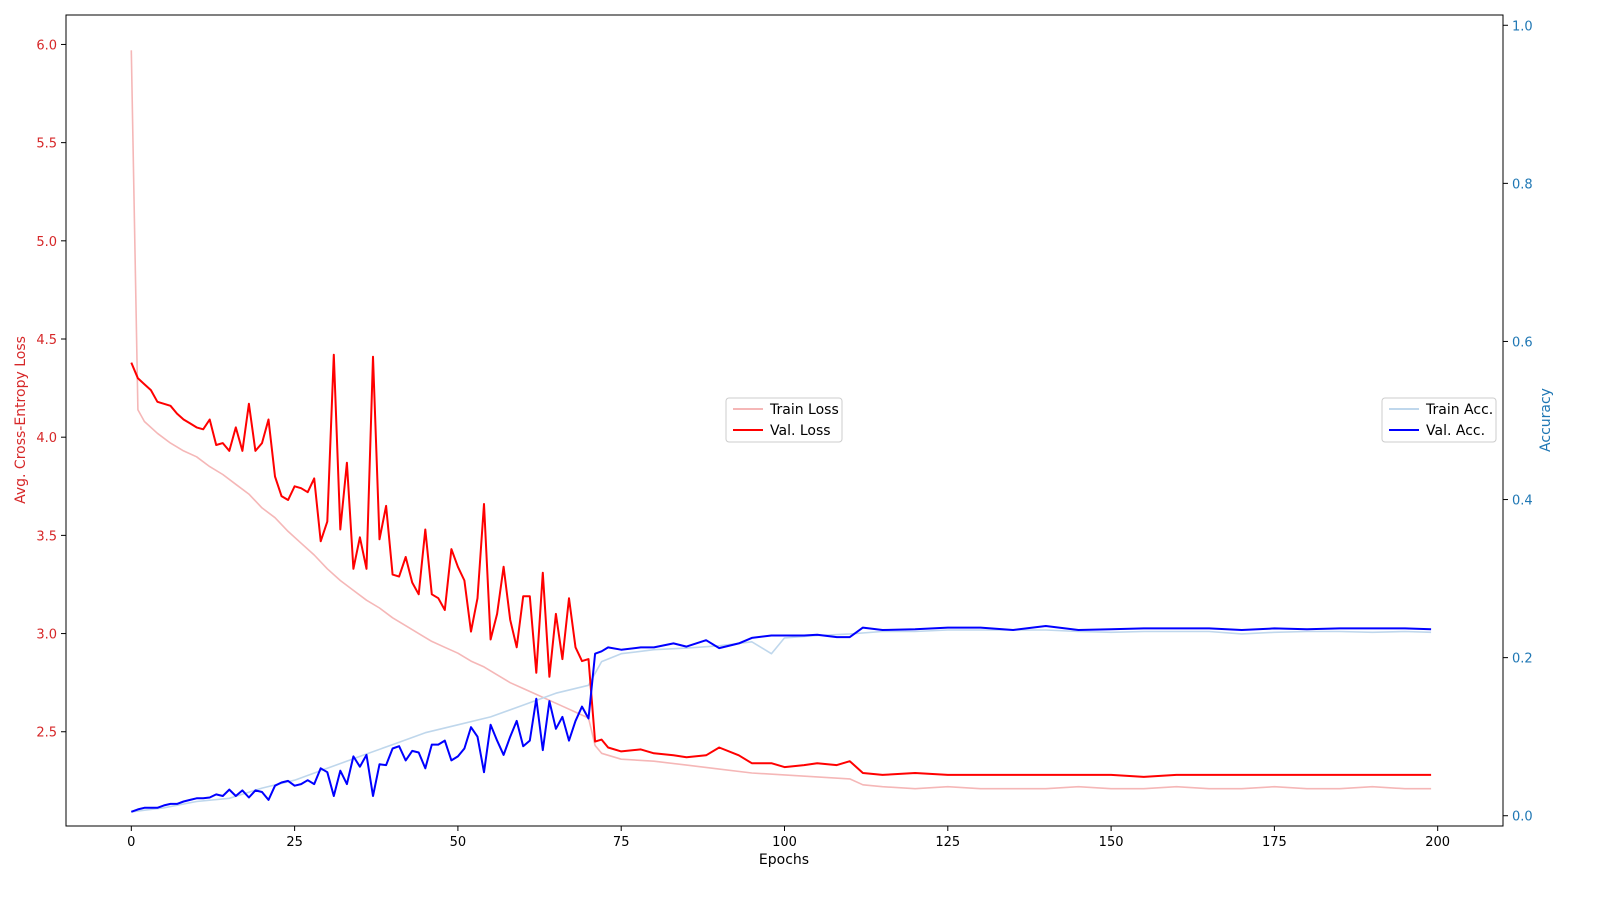 The width and height of the screenshot is (1600, 900). I want to click on legend-train-acc-label: Train Acc., so click(1459, 410).